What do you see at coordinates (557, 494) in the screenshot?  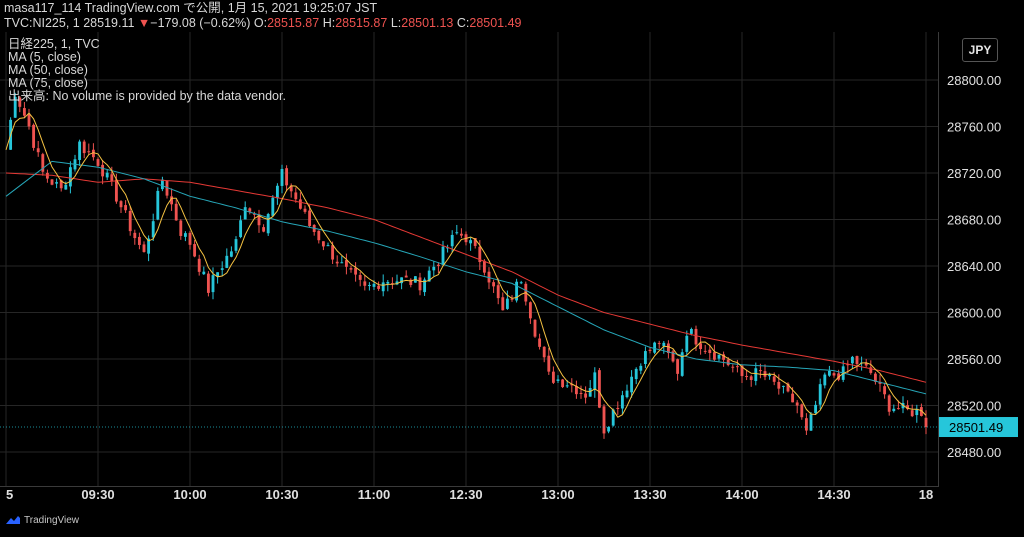 I see `x-tick-label: 13:00` at bounding box center [557, 494].